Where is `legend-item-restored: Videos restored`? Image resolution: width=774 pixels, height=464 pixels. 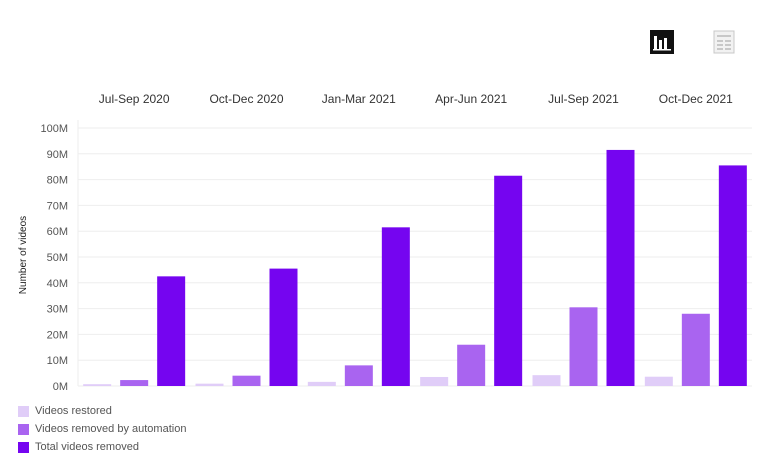
legend-item-restored: Videos restored is located at coordinates (102, 411).